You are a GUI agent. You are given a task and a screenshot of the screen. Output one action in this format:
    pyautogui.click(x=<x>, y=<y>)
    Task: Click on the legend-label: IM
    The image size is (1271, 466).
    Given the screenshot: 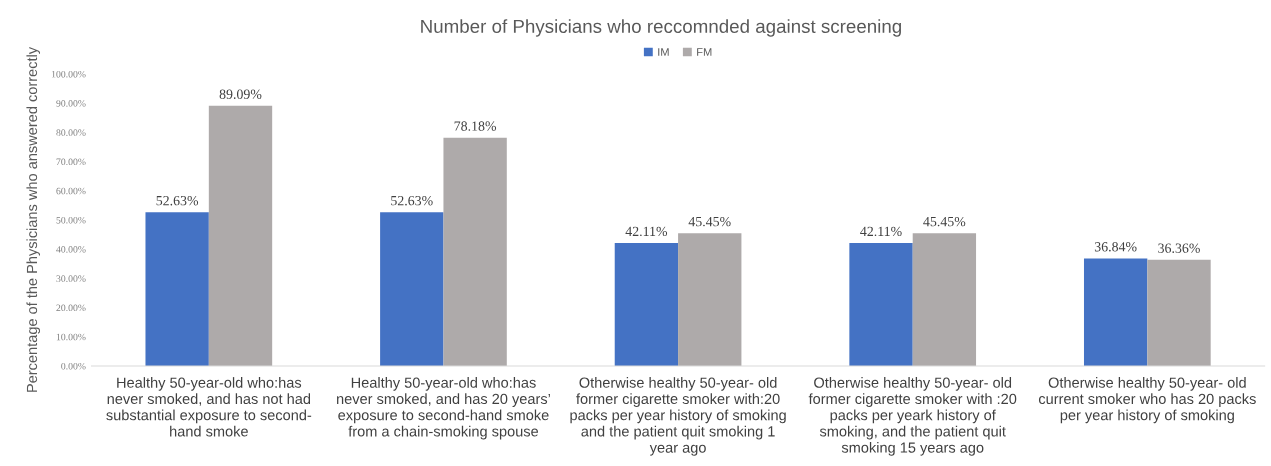 What is the action you would take?
    pyautogui.click(x=663, y=52)
    